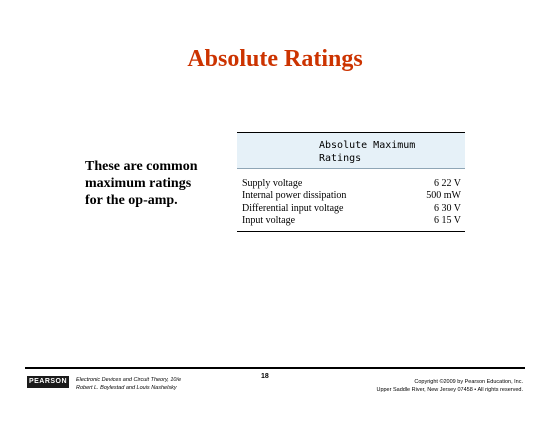 The image size is (550, 425). What do you see at coordinates (275, 59) in the screenshot?
I see `slide-title: Absolute Ratings` at bounding box center [275, 59].